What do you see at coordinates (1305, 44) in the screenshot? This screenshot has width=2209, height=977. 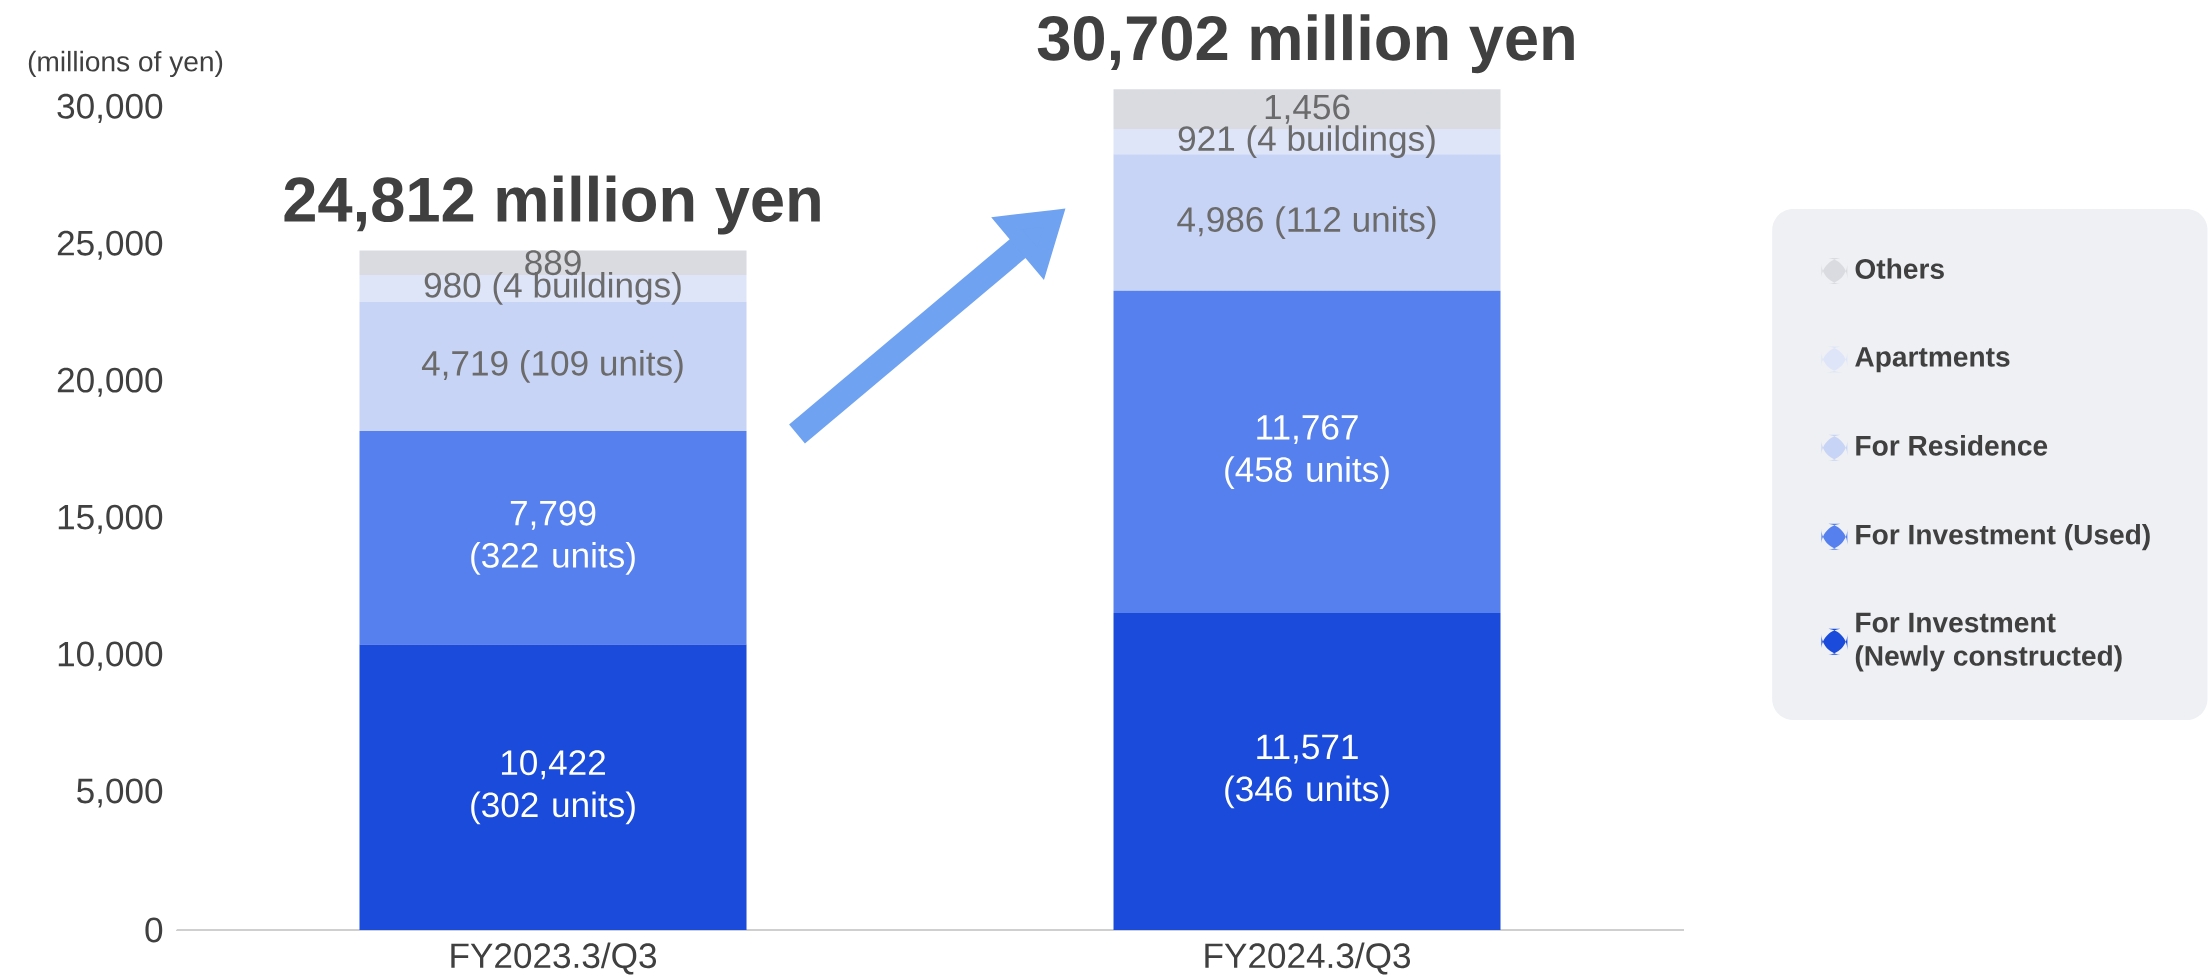 I see `total-label: 30,702 million yen` at bounding box center [1305, 44].